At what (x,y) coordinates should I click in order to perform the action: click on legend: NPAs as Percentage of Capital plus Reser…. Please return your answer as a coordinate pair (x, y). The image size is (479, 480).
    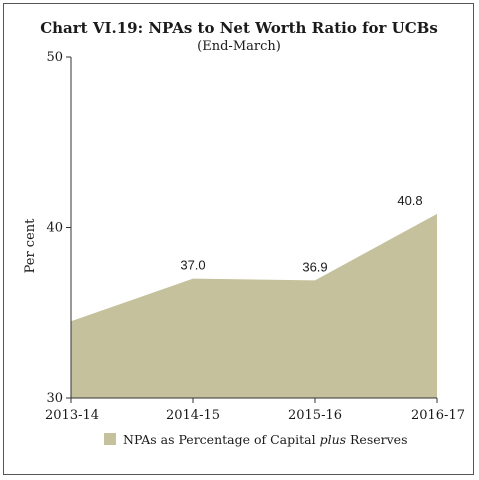
    Looking at the image, I should click on (256, 439).